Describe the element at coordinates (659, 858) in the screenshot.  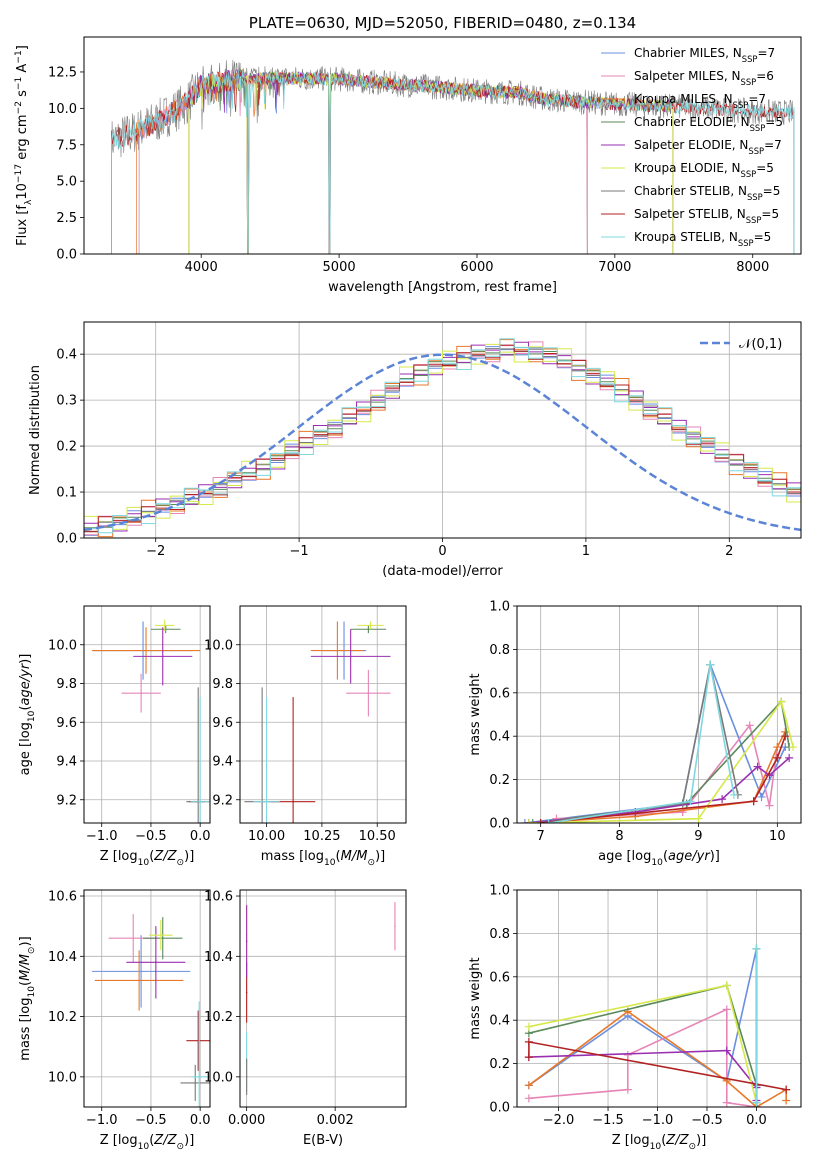
I see `x-axis-label: age [log10(age/yr)]` at that location.